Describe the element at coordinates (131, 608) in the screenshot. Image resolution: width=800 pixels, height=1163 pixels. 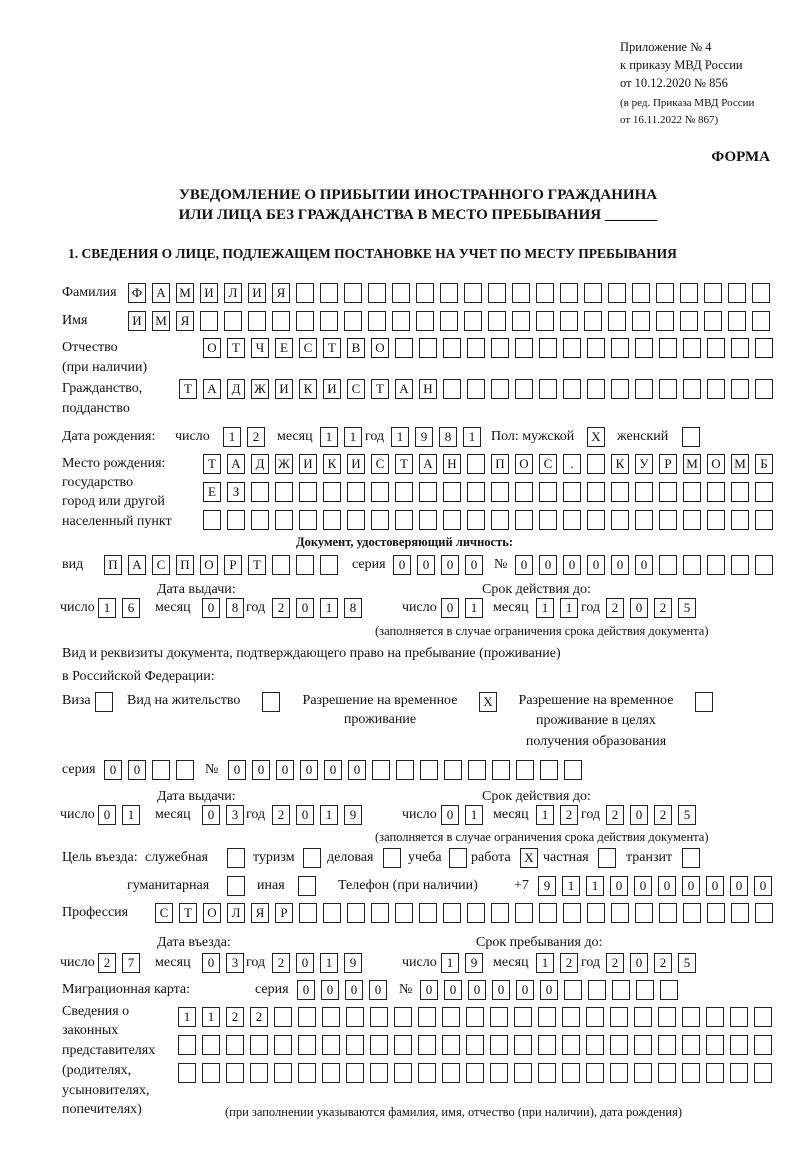
I see `char-box: 6` at that location.